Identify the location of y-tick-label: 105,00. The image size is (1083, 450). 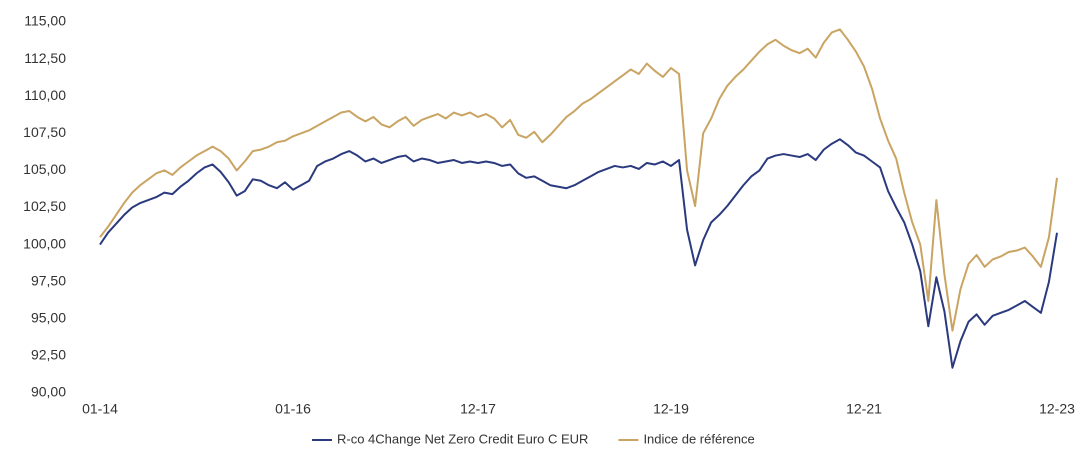
(44, 169).